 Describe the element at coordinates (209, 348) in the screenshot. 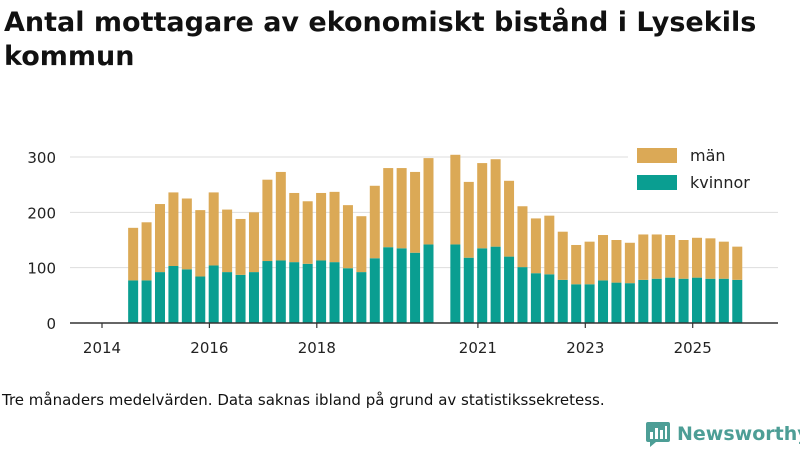

I see `x-tick-label: 2016` at that location.